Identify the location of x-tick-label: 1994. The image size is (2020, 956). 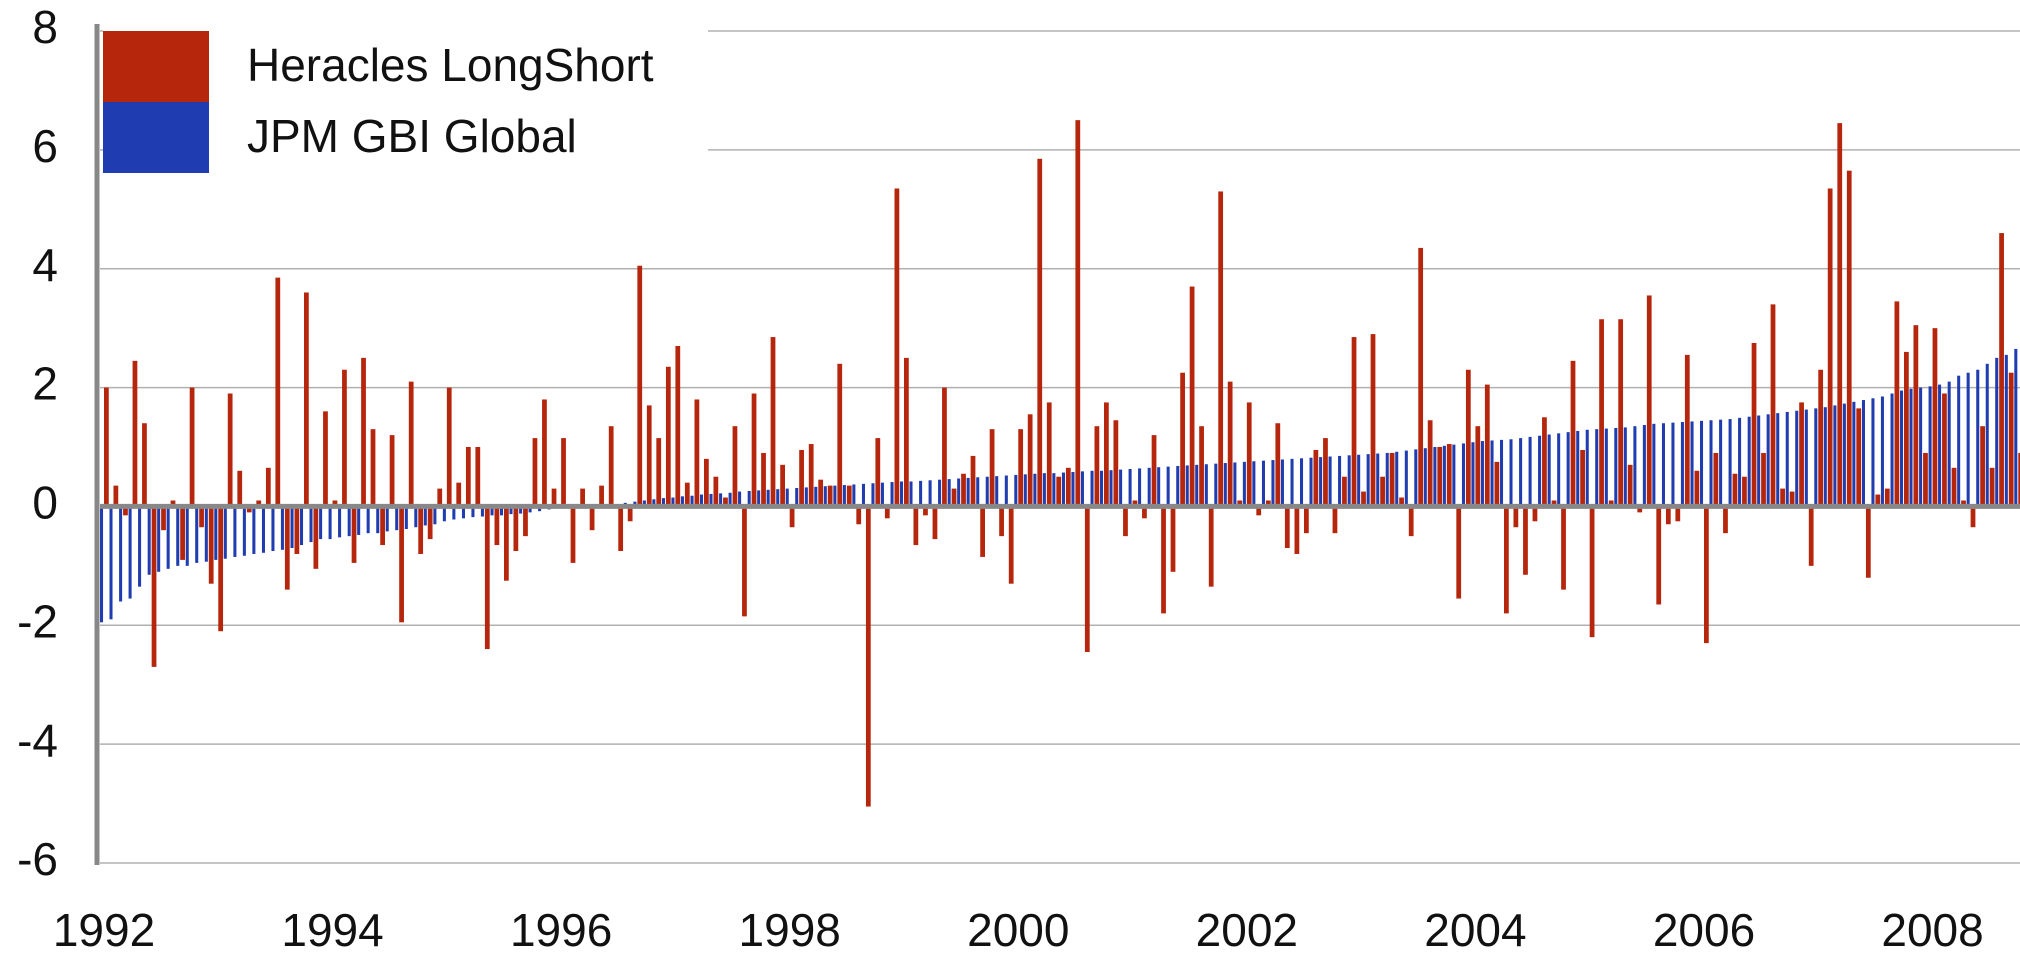
(332, 930).